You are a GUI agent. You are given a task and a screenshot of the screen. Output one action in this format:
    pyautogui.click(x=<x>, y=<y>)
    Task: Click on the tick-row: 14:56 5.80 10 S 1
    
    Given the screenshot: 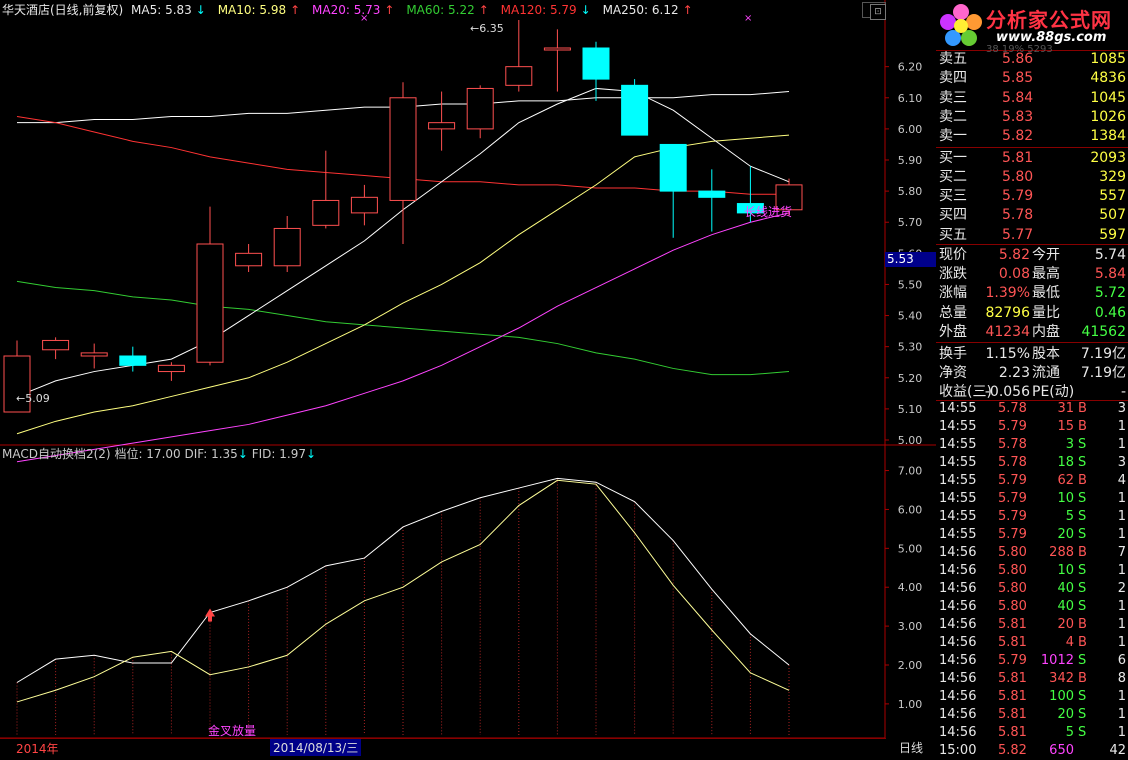 What is the action you would take?
    pyautogui.click(x=1032, y=571)
    